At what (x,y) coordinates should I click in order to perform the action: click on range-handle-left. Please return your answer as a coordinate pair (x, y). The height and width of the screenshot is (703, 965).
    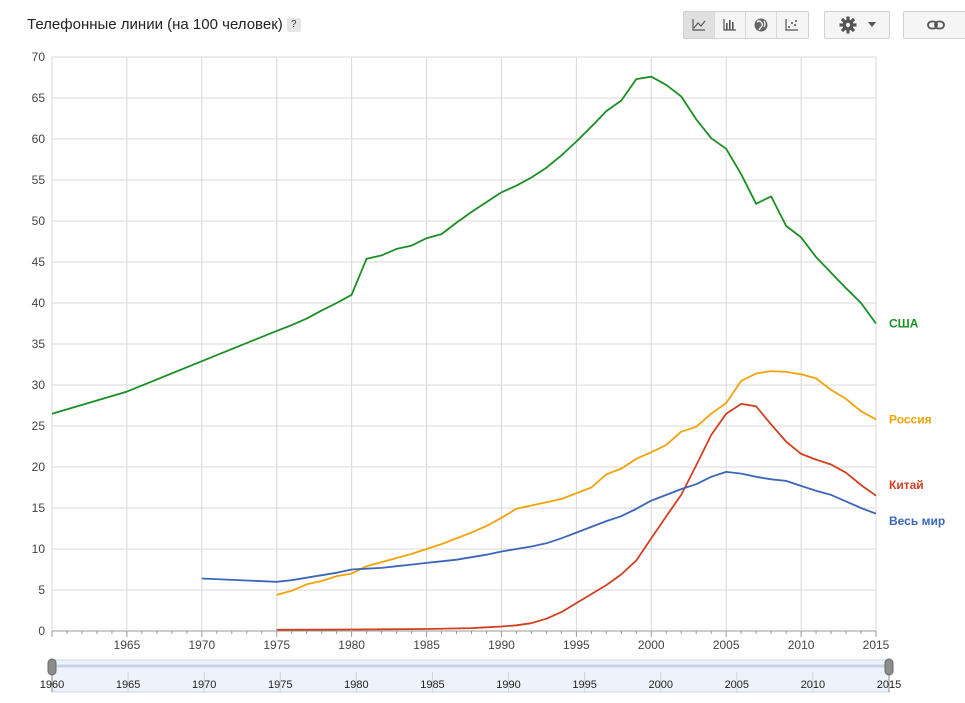
    Looking at the image, I should click on (52, 675).